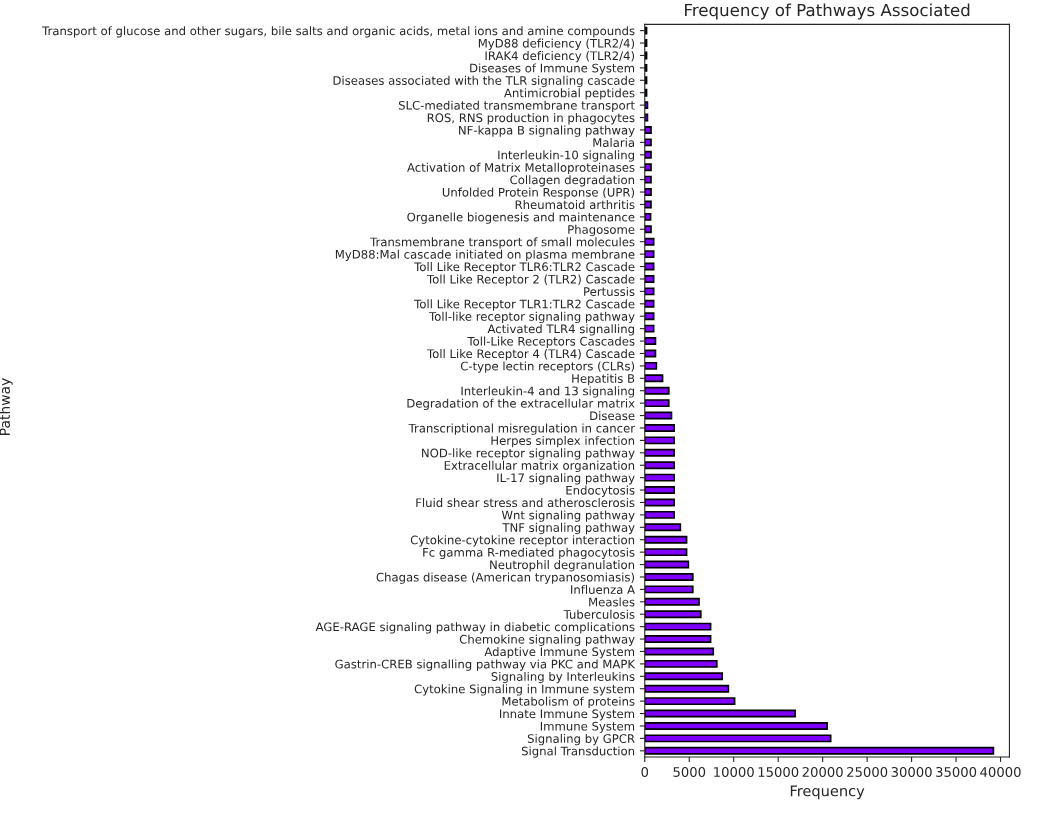 The image size is (1057, 814). Describe the element at coordinates (521, 168) in the screenshot. I see `y-tick-label: Activation of Matrix Metalloproteinases` at that location.